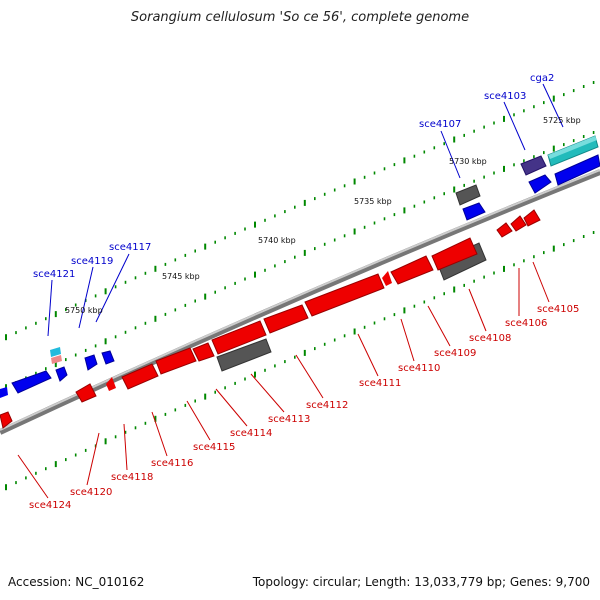  What do you see at coordinates (454, 254) in the screenshot?
I see `gene-sce4109` at bounding box center [454, 254].